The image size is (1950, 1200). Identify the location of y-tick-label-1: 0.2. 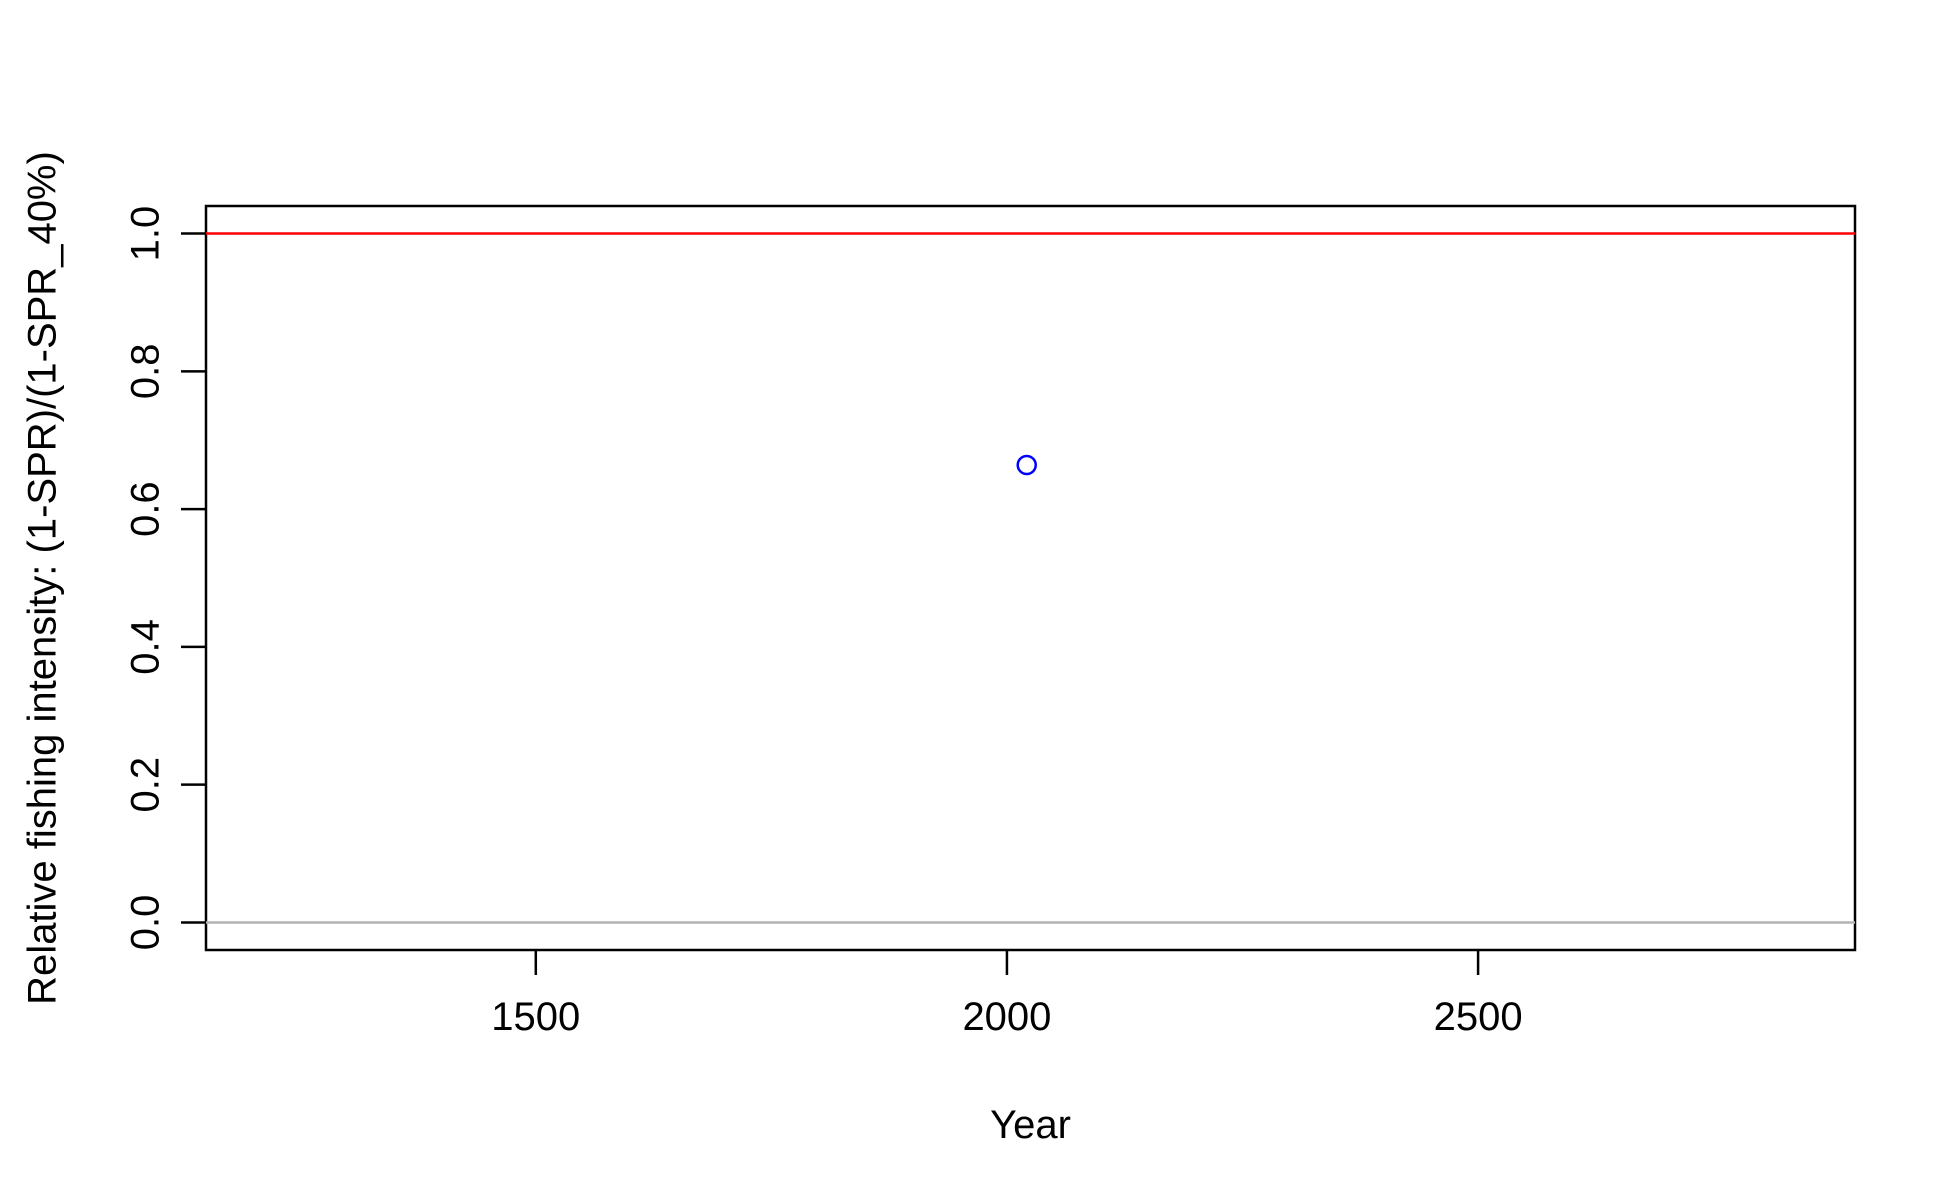
(146, 785).